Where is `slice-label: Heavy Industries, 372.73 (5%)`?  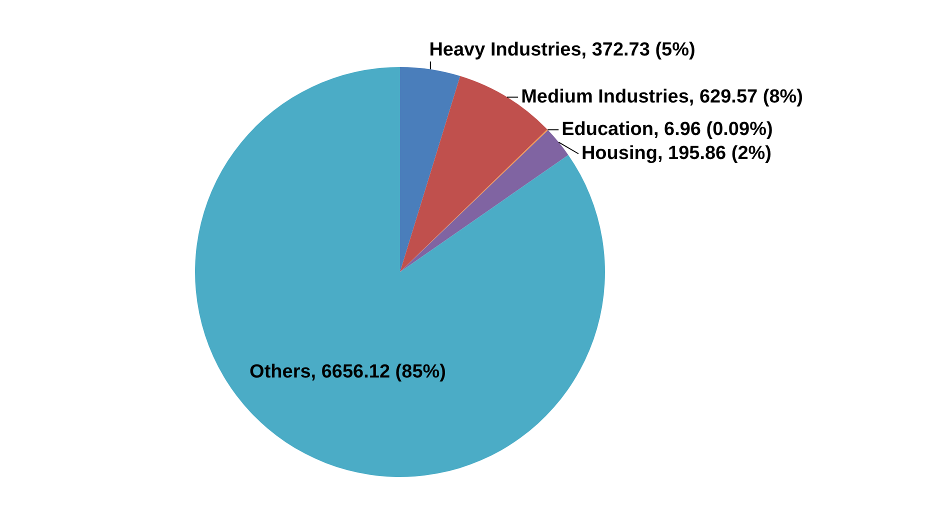 slice-label: Heavy Industries, 372.73 (5%) is located at coordinates (562, 49).